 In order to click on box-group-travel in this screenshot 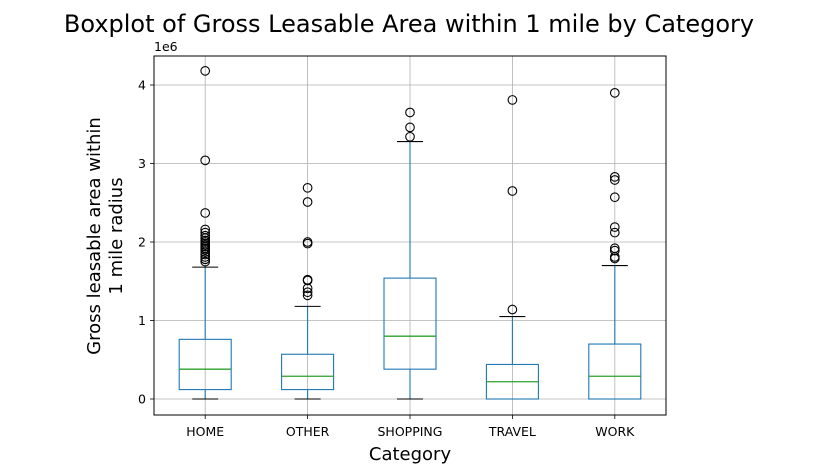, I will do `click(512, 247)`.